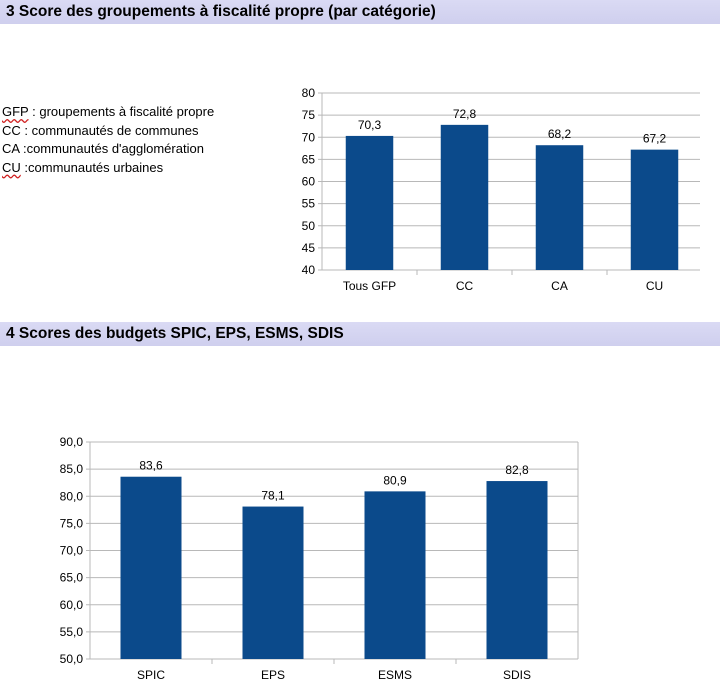  I want to click on value-label: 70,3, so click(370, 125).